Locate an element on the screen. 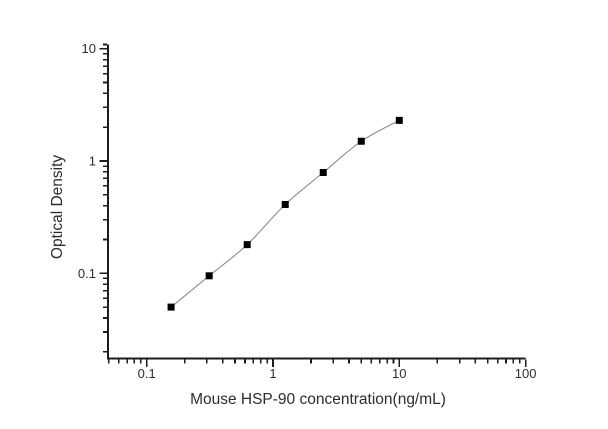  x-tick-label: 100 is located at coordinates (526, 373).